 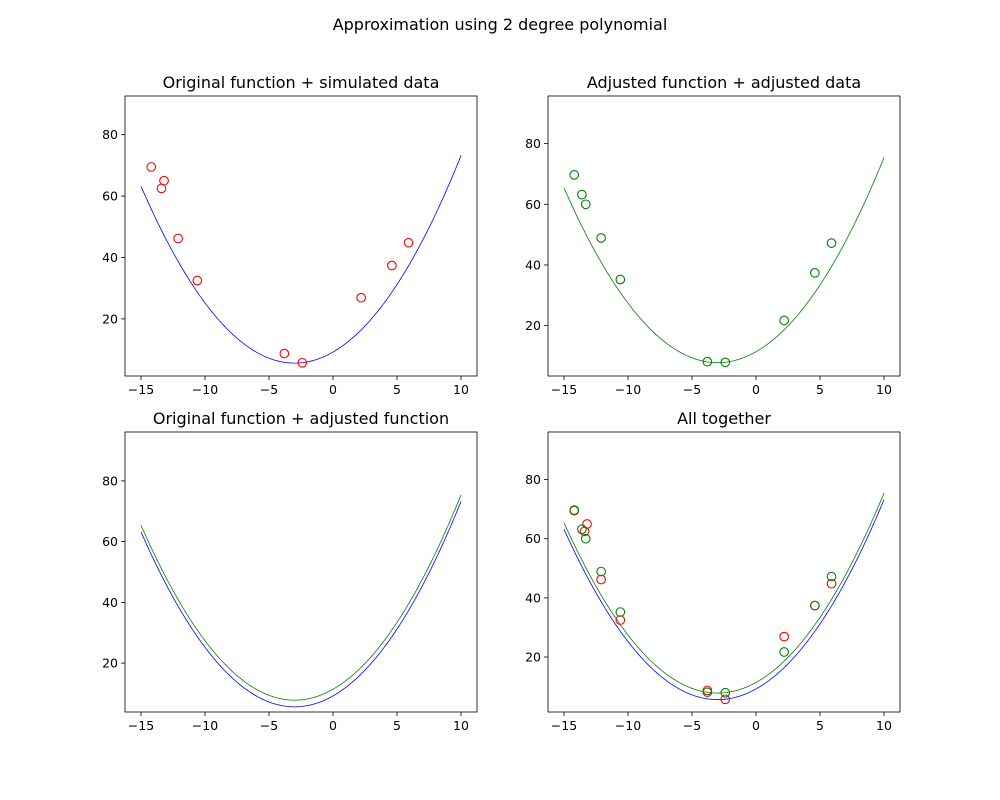 I want to click on subplot-2-adjusted-function-line, so click(x=724, y=260).